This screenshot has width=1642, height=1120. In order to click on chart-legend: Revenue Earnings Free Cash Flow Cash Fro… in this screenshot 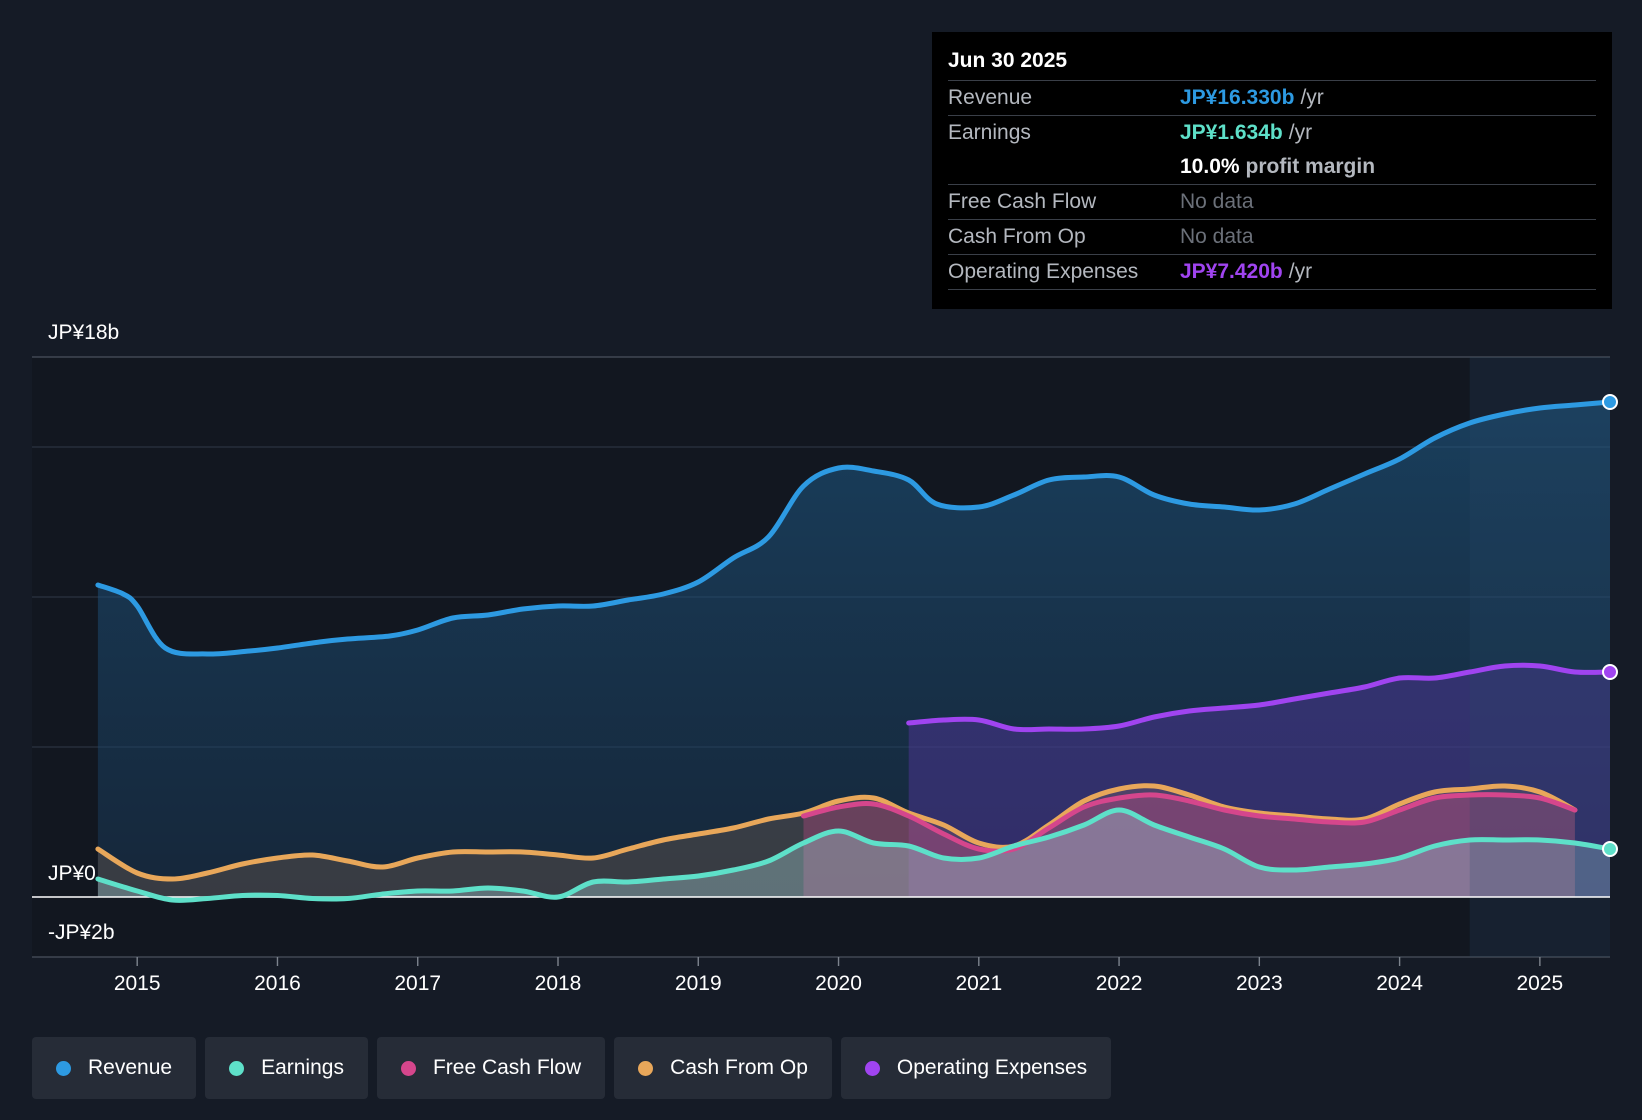, I will do `click(572, 1068)`.